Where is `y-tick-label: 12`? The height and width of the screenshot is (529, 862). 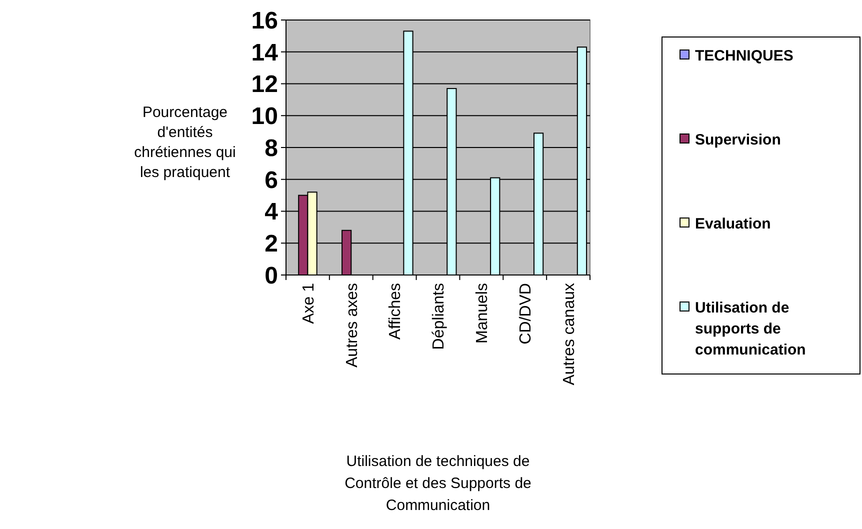 y-tick-label: 12 is located at coordinates (264, 84).